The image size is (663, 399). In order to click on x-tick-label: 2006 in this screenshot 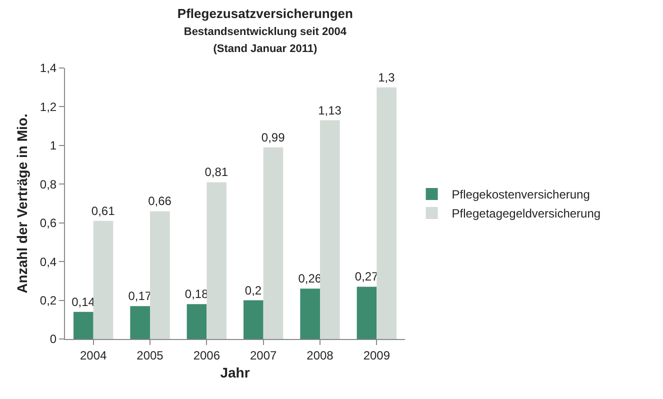, I will do `click(206, 355)`.